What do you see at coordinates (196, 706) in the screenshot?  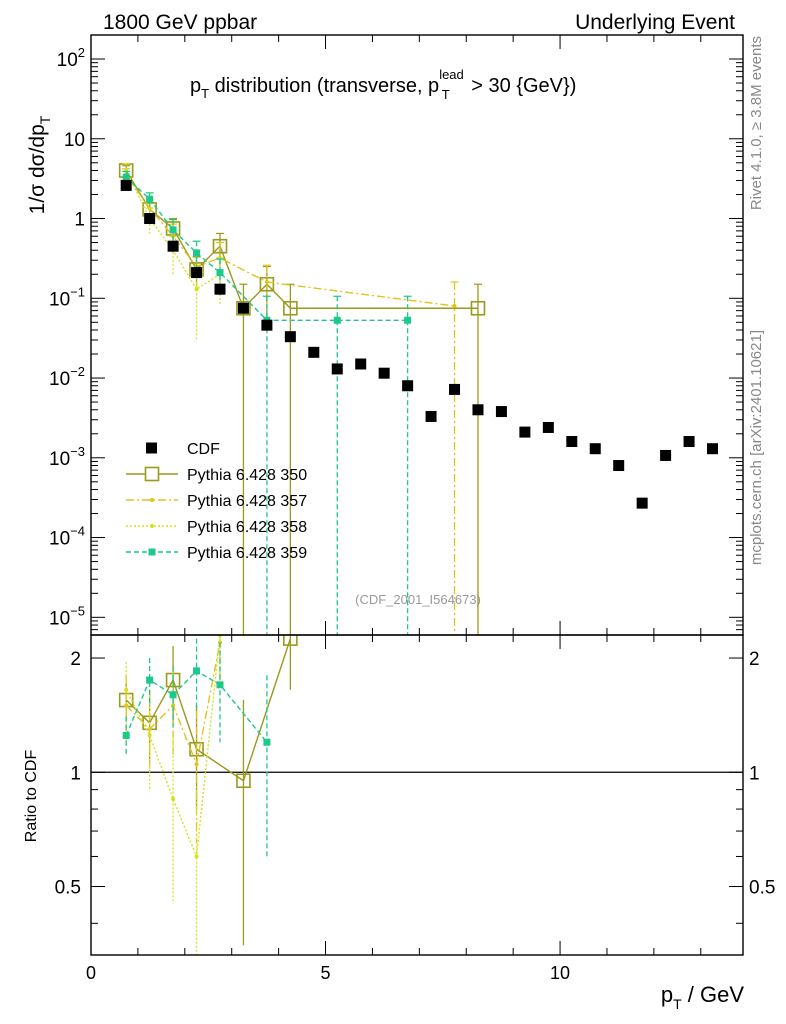 I see `series-4-ratio-line` at bounding box center [196, 706].